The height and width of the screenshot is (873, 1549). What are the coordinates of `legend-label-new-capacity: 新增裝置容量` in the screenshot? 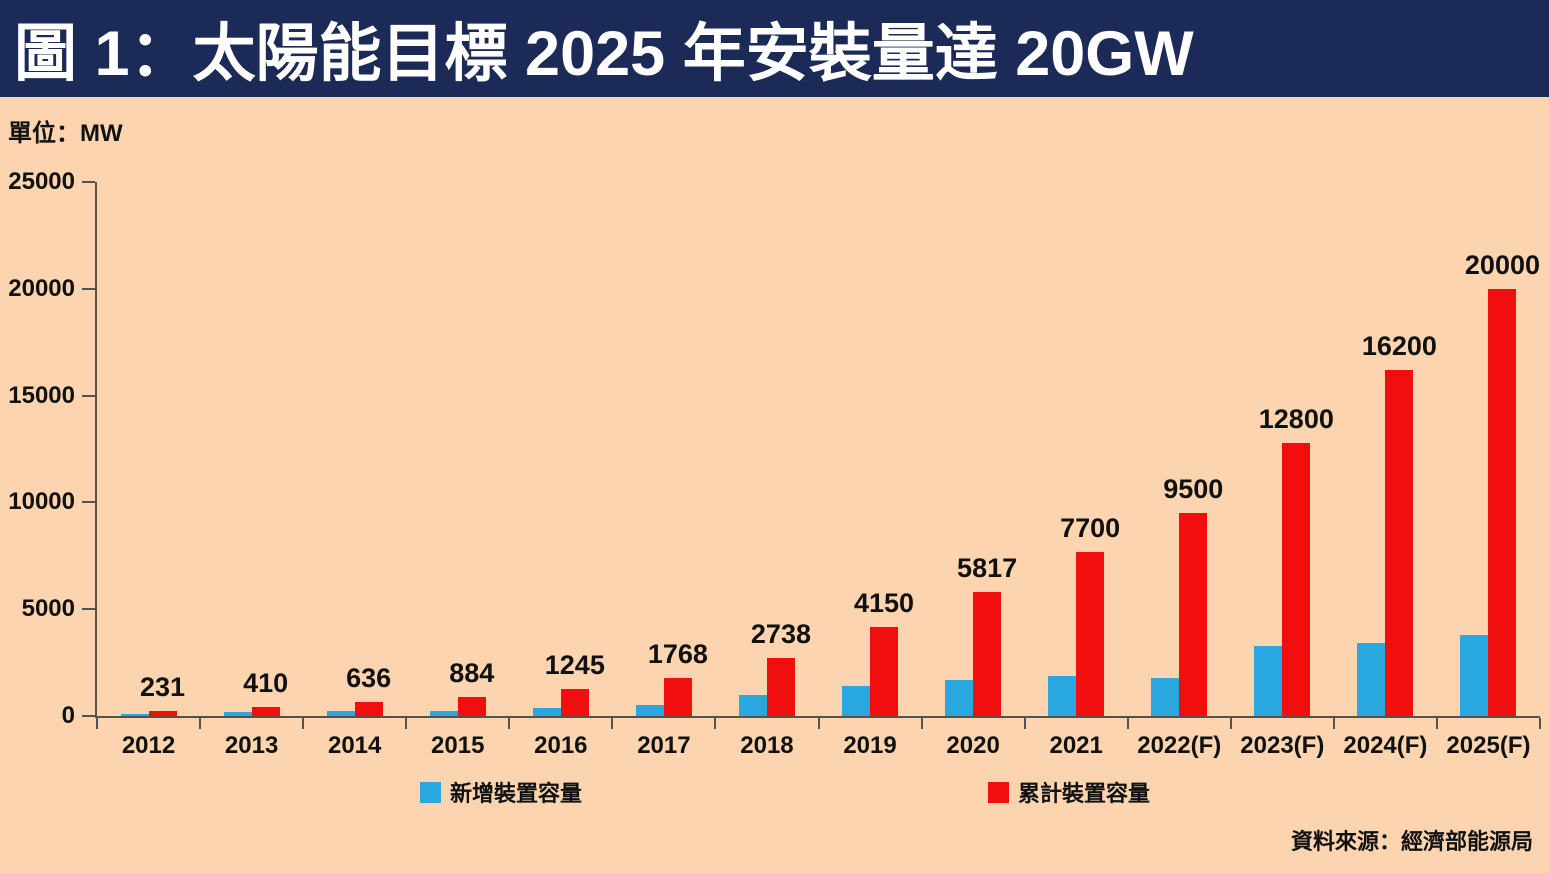 It's located at (516, 793).